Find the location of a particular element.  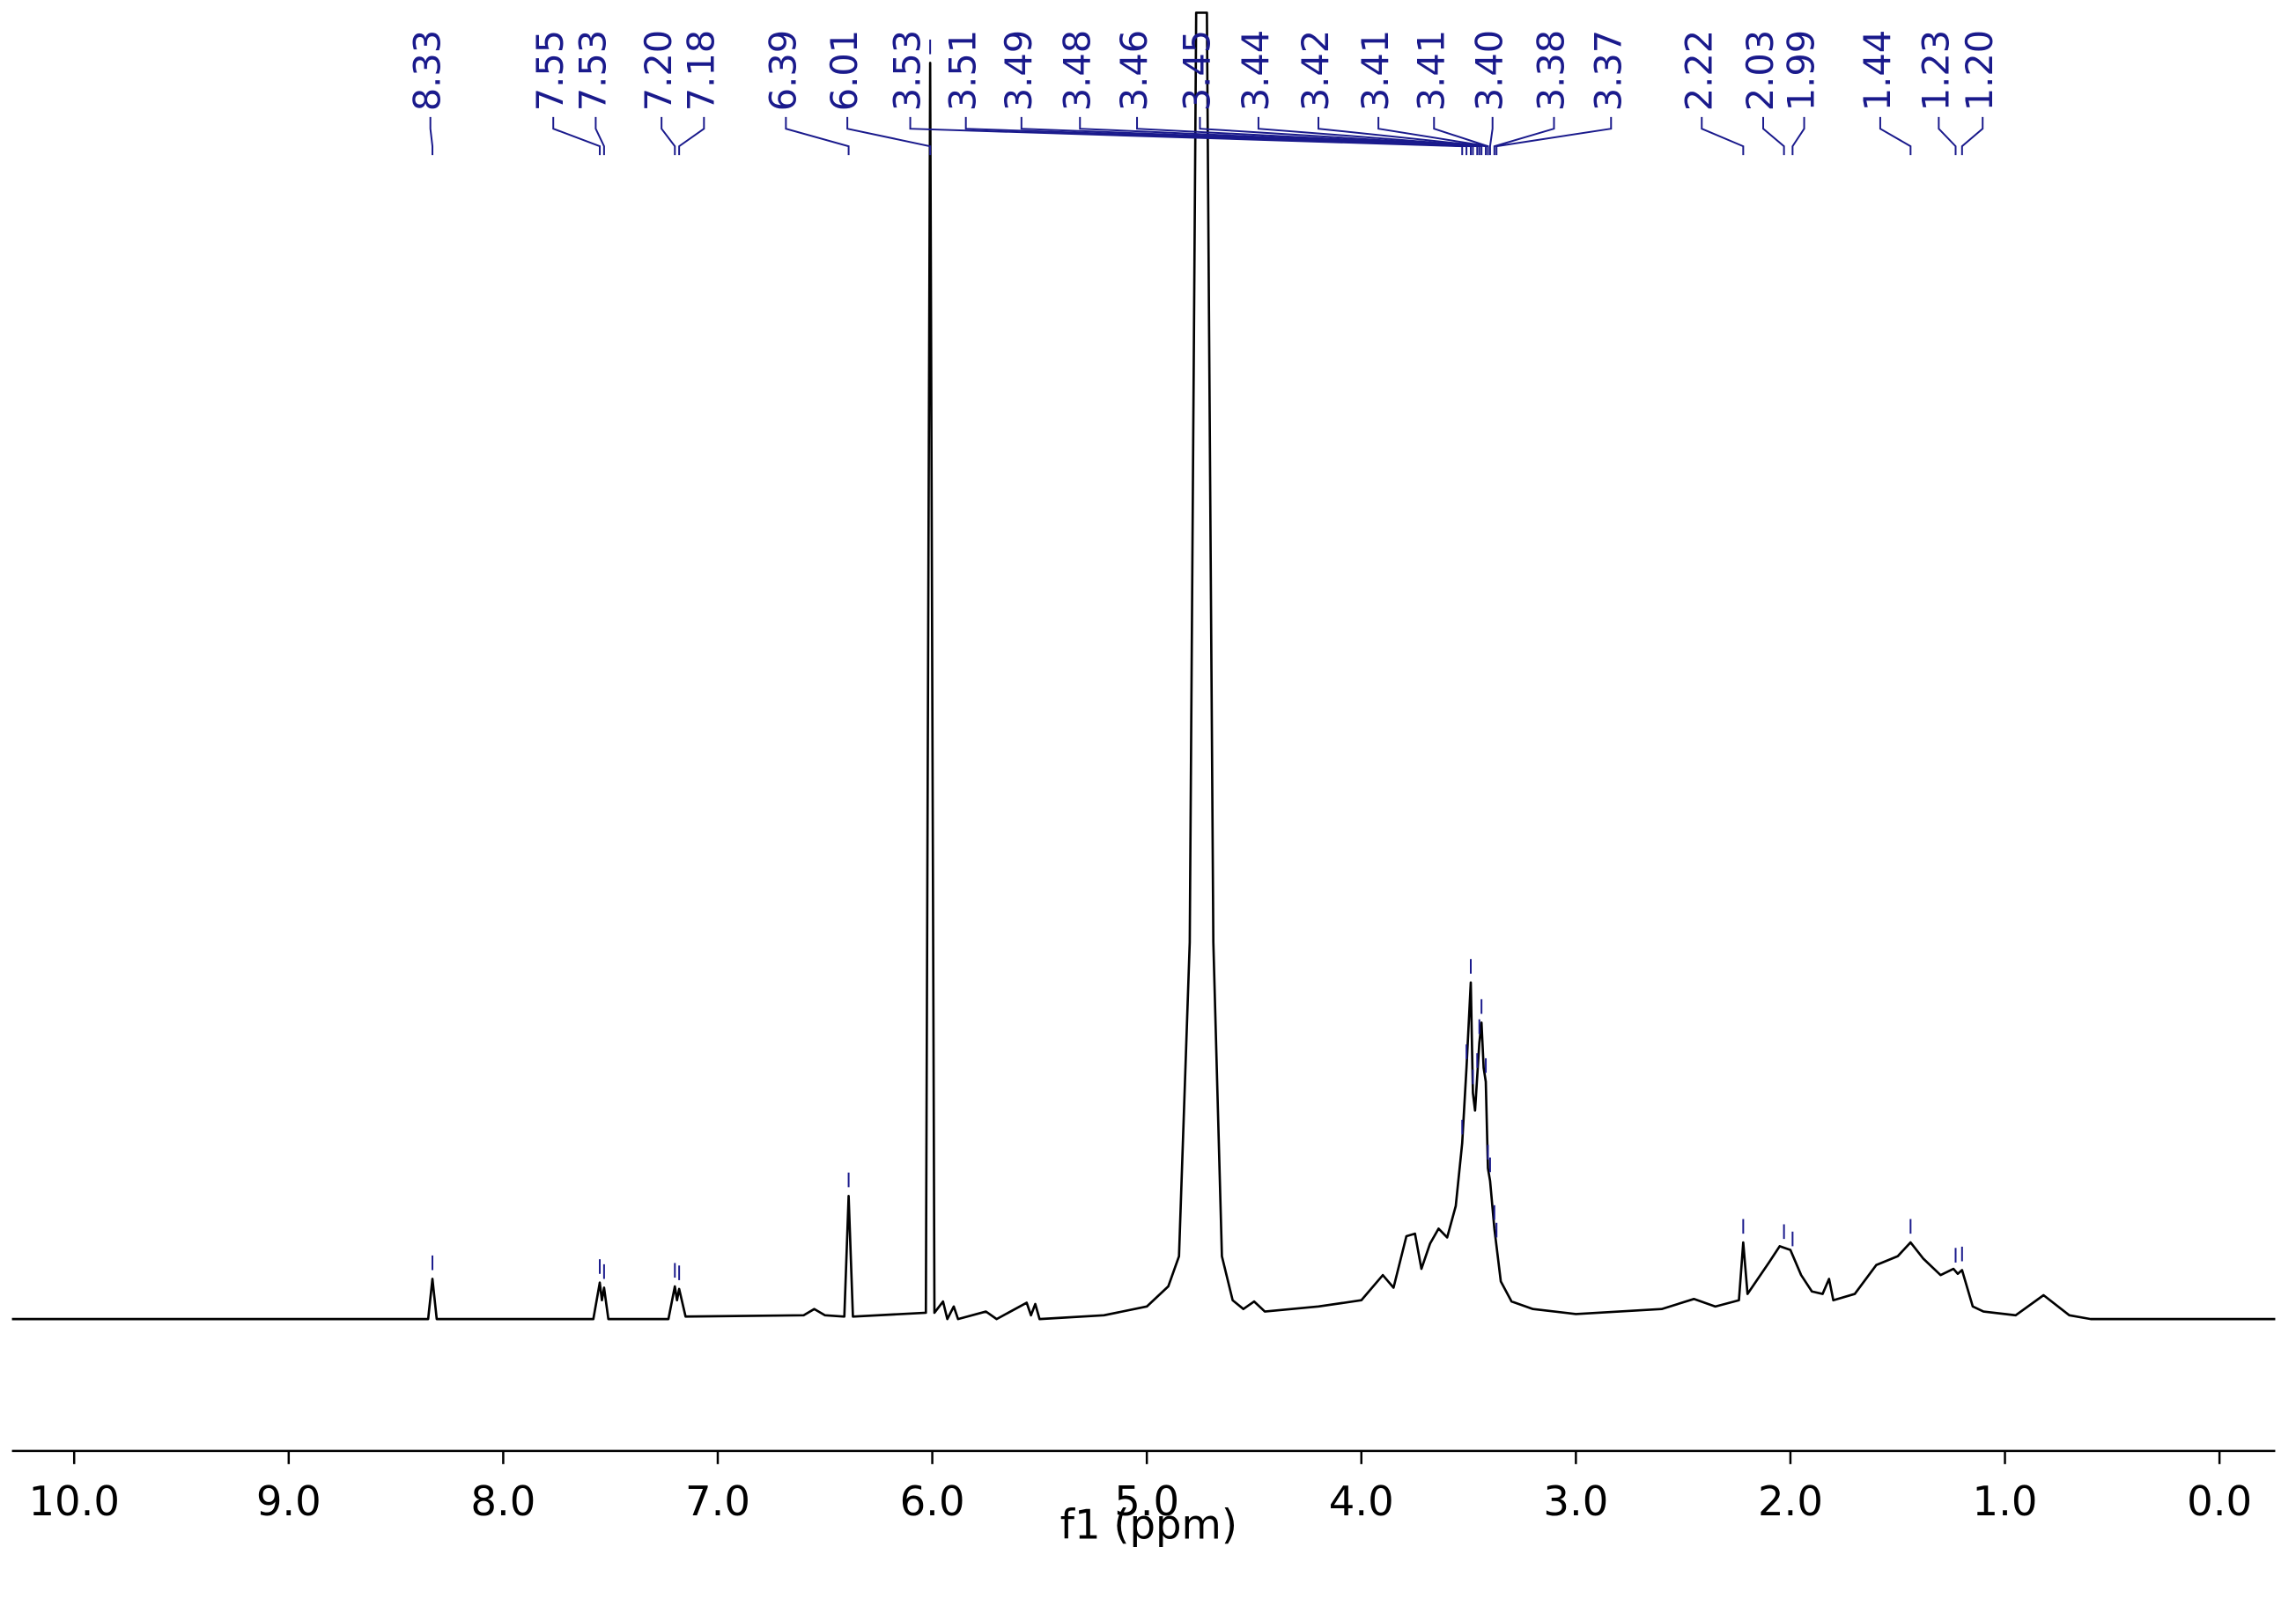

x-tick-label: 1.0 is located at coordinates (2006, 1501).